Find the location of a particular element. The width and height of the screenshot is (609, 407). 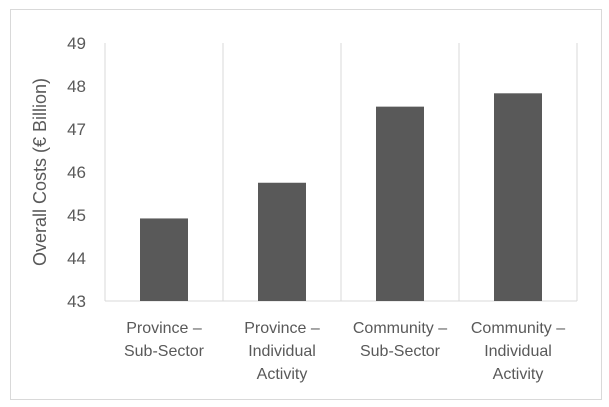

y-tick-label: 46 is located at coordinates (76, 172).